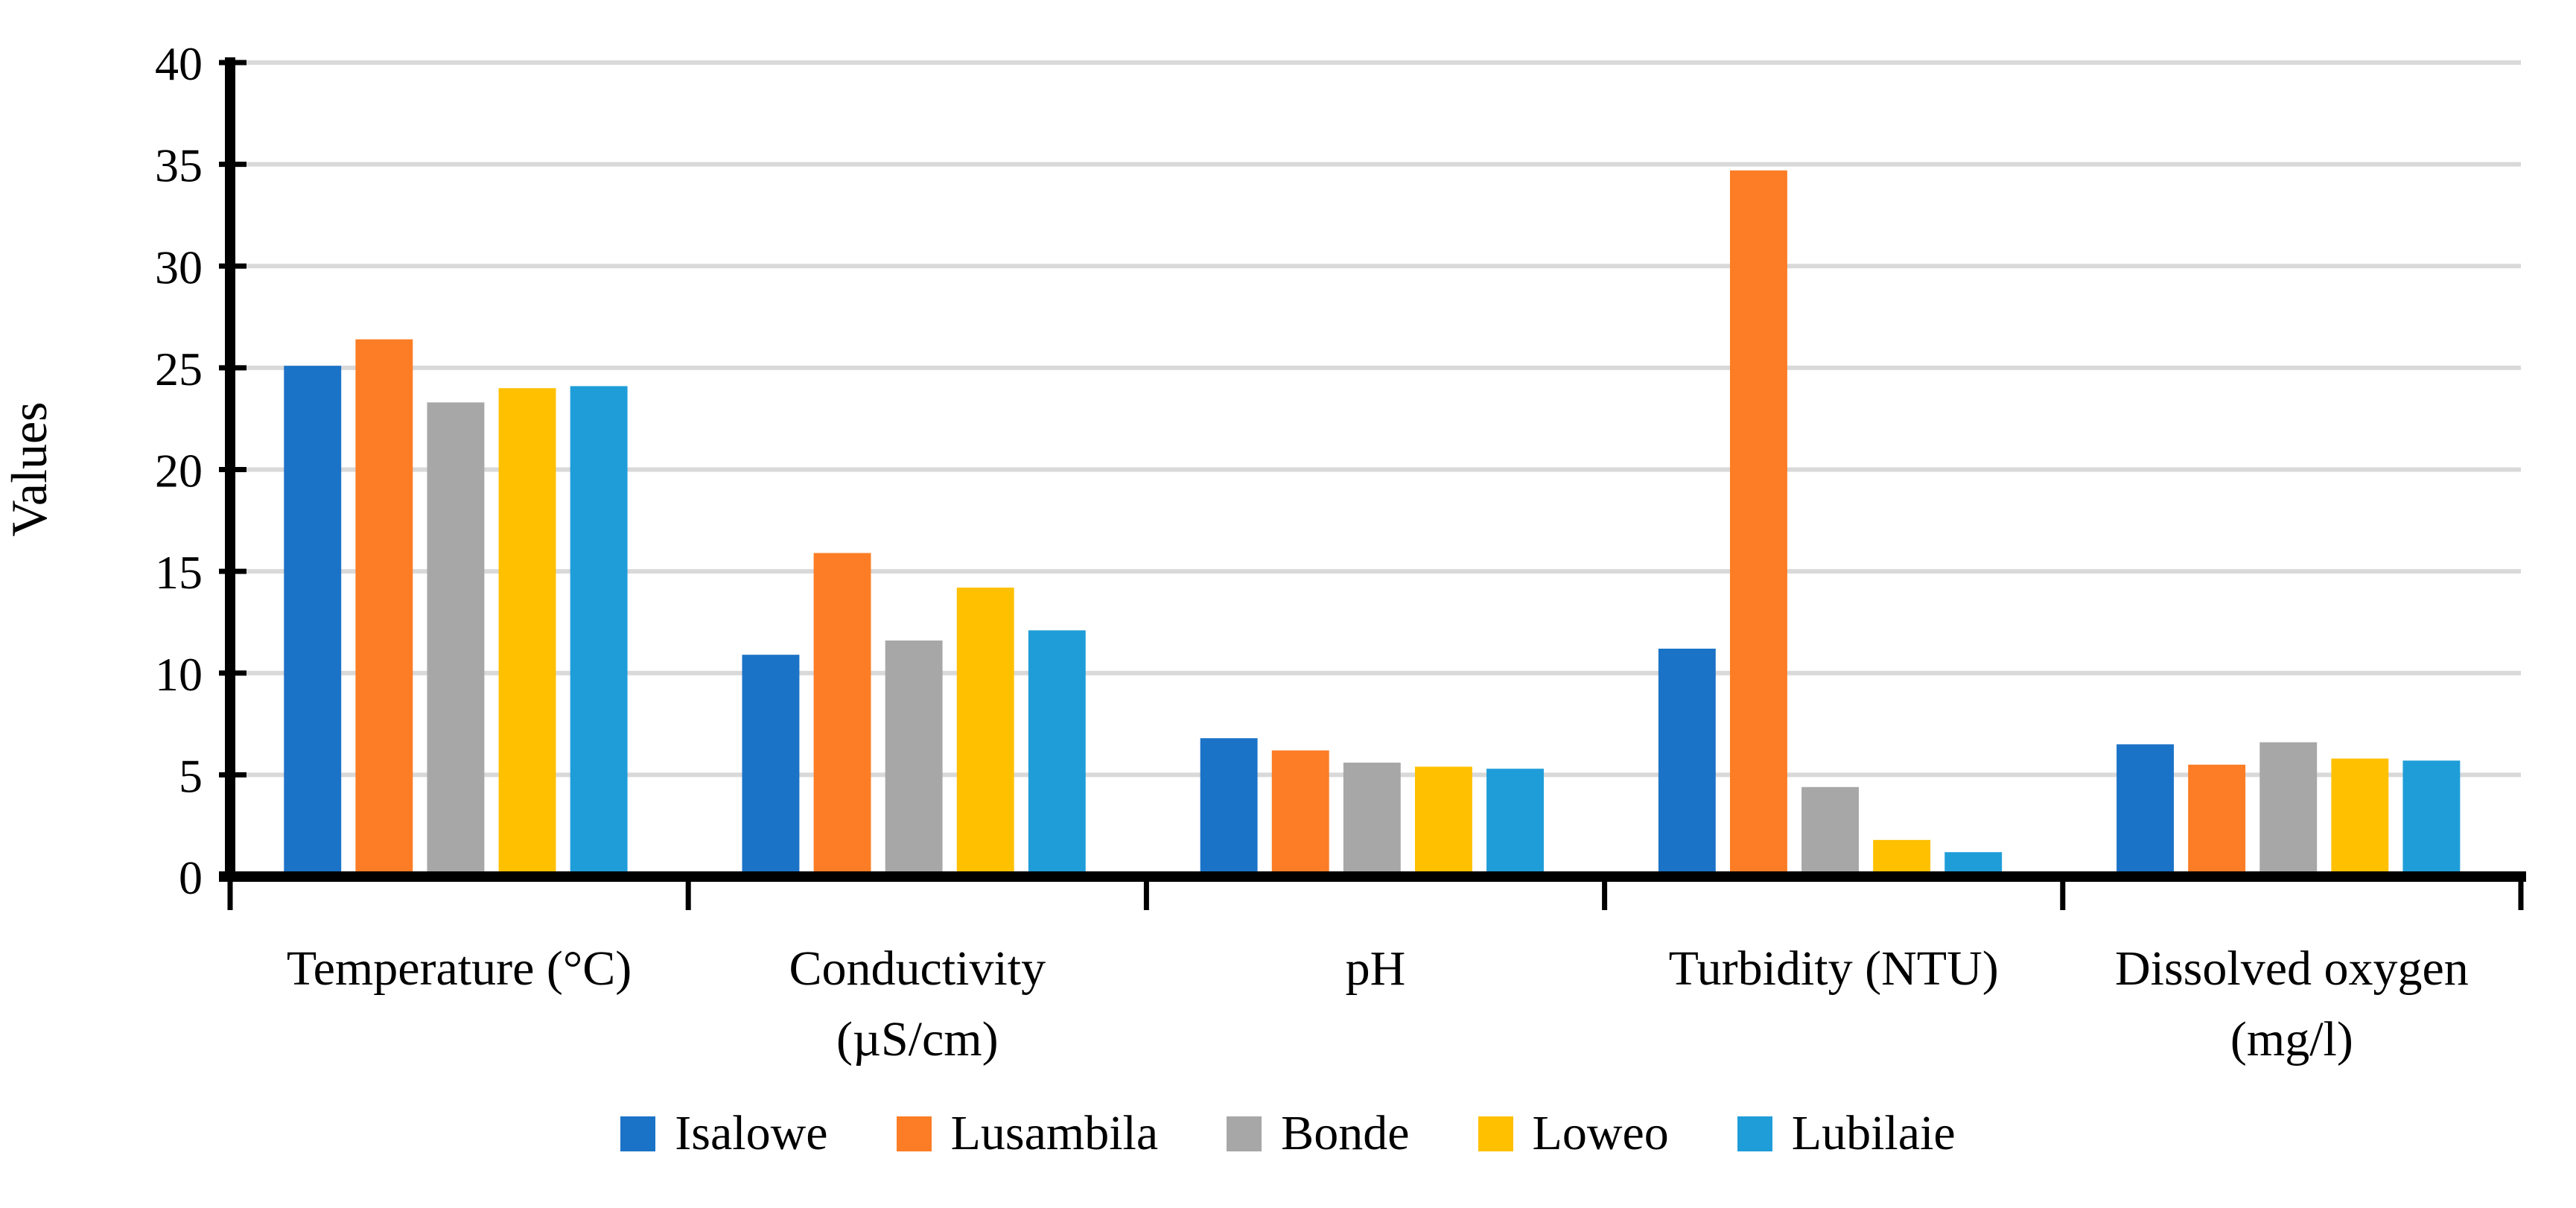 The width and height of the screenshot is (2576, 1208). Describe the element at coordinates (599, 631) in the screenshot. I see `bar-Lubilaie-Temperature (°C)` at that location.